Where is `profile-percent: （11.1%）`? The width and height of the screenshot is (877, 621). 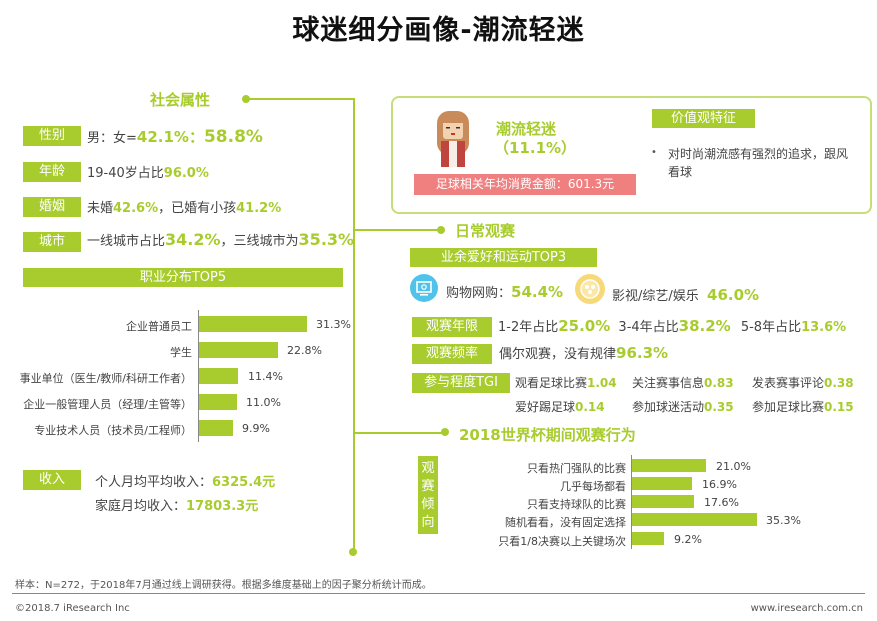 profile-percent: （11.1%） is located at coordinates (535, 148).